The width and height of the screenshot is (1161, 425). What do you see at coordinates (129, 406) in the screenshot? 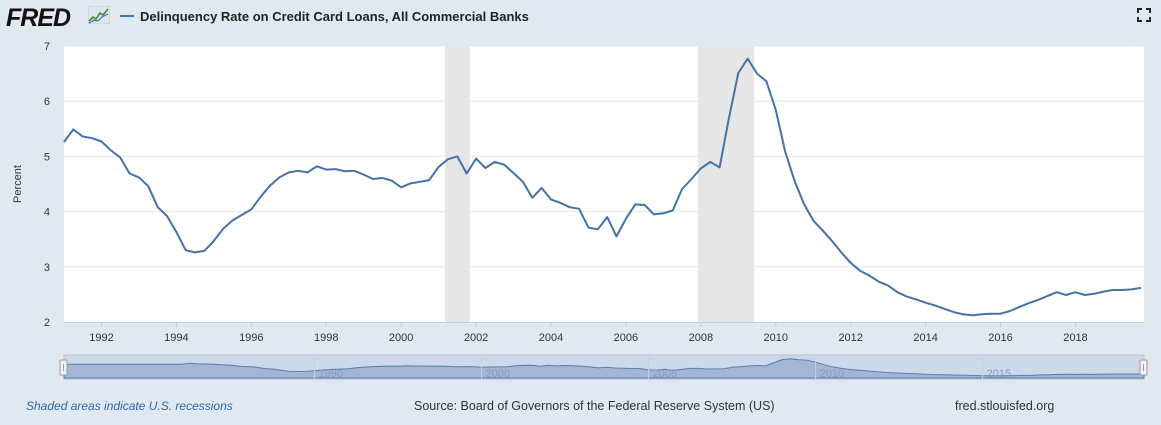
I see `recession-note-link: Shaded areas indicate U.S. recessions` at bounding box center [129, 406].